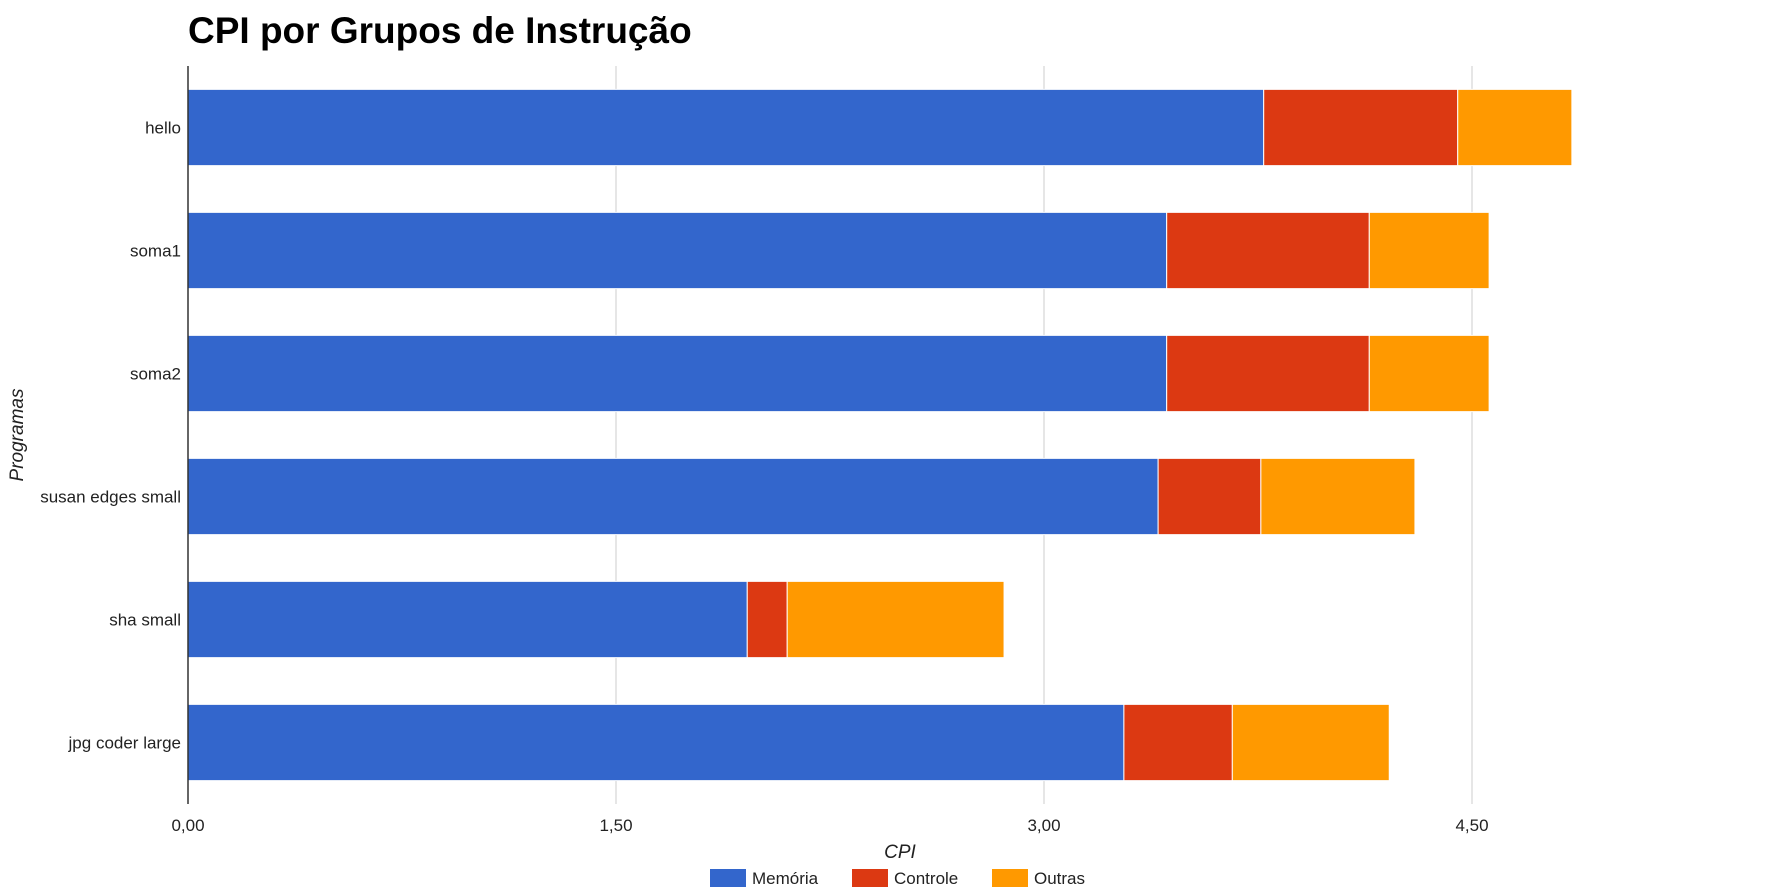 The height and width of the screenshot is (895, 1791). Describe the element at coordinates (155, 251) in the screenshot. I see `y-tick-label: soma1` at that location.